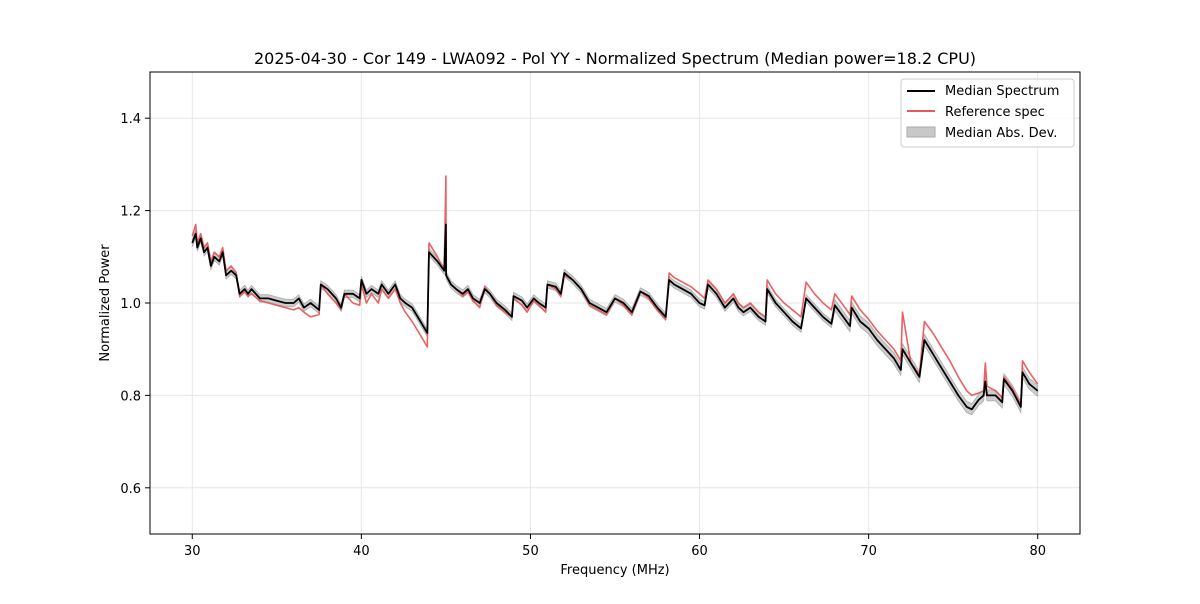 The image size is (1200, 604). I want to click on y-tick-label: 1.0, so click(130, 304).